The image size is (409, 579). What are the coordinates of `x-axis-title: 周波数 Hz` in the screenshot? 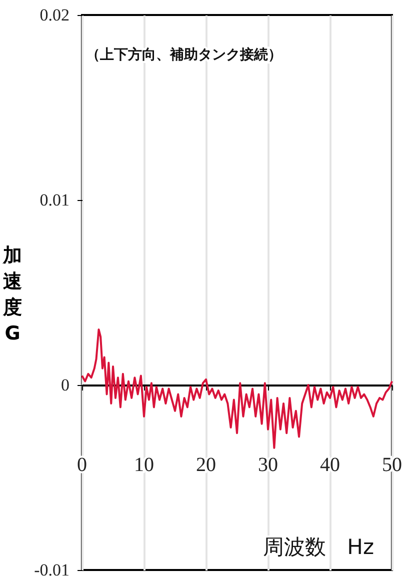 It's located at (318, 547).